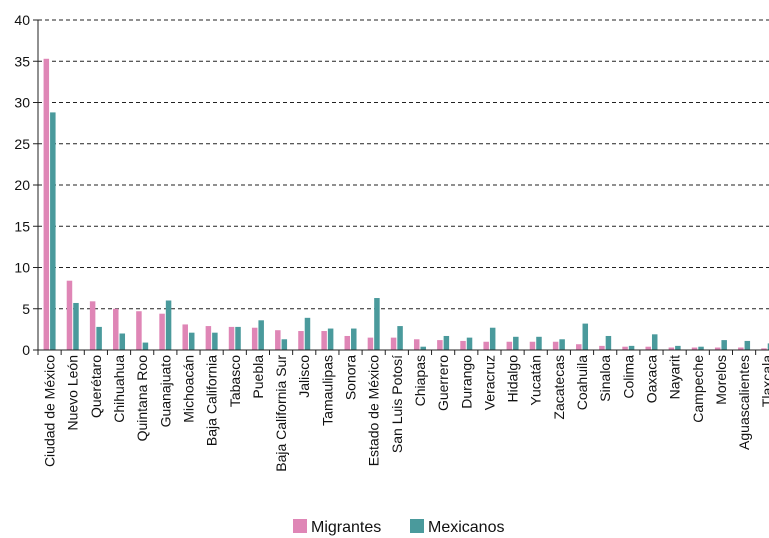 This screenshot has height=538, width=769. What do you see at coordinates (443, 383) in the screenshot?
I see `x-tick-label: Guerrero` at bounding box center [443, 383].